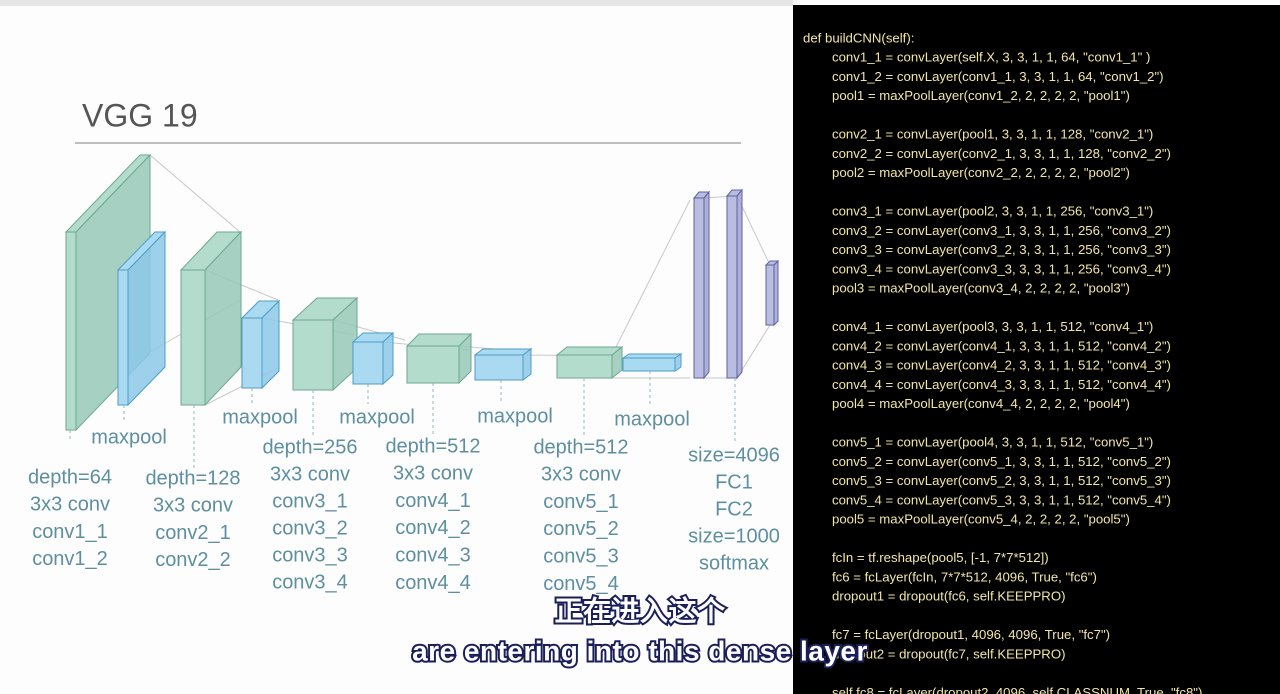  Describe the element at coordinates (581, 502) in the screenshot. I see `layer-label: conv5_1` at that location.